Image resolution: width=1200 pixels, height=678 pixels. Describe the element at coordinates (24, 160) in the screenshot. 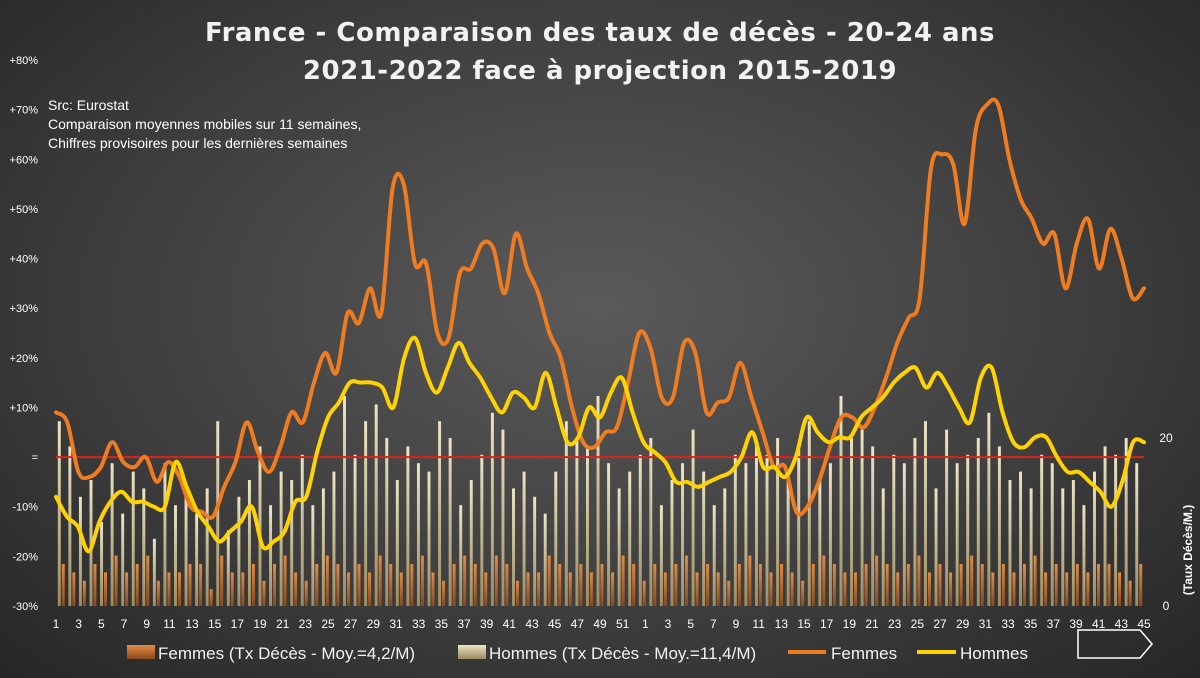

I see `y-tick-label: +60%` at that location.